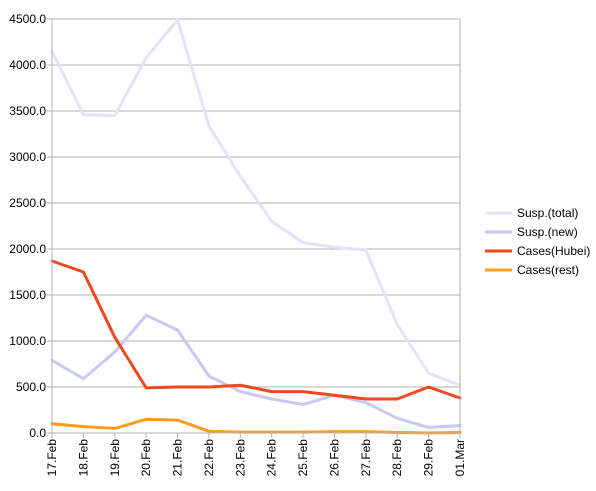 The image size is (596, 491). What do you see at coordinates (27, 111) in the screenshot?
I see `y-tick-label: 3500.0` at bounding box center [27, 111].